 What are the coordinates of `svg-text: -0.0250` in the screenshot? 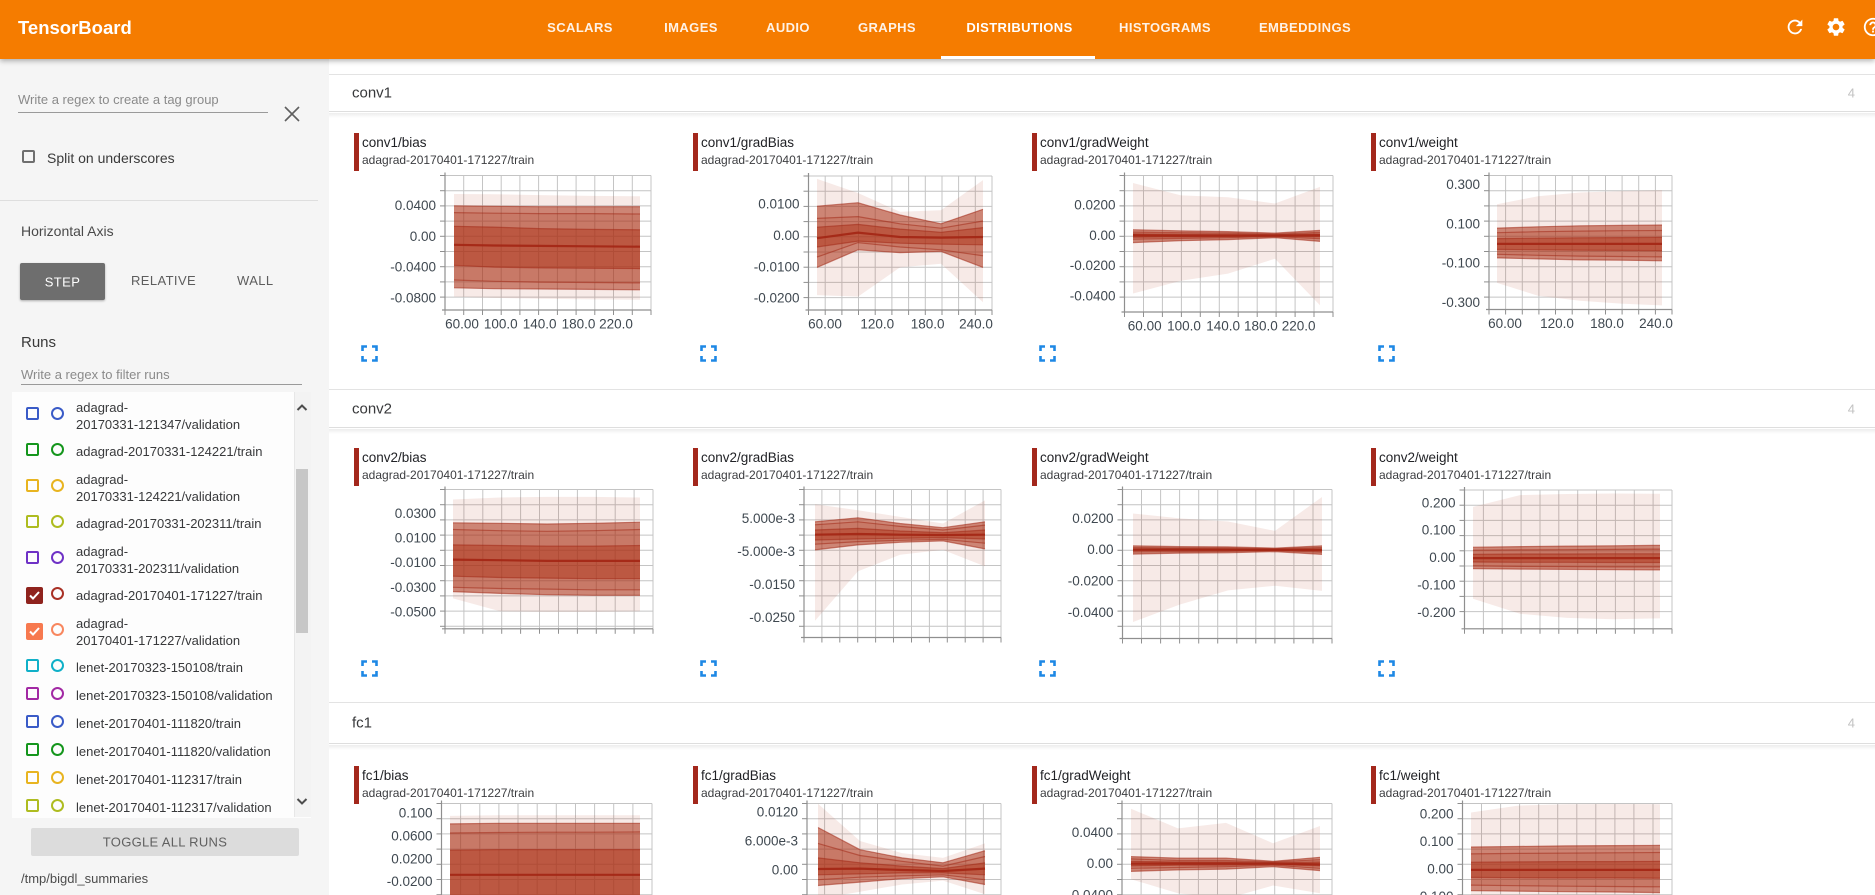 It's located at (772, 617).